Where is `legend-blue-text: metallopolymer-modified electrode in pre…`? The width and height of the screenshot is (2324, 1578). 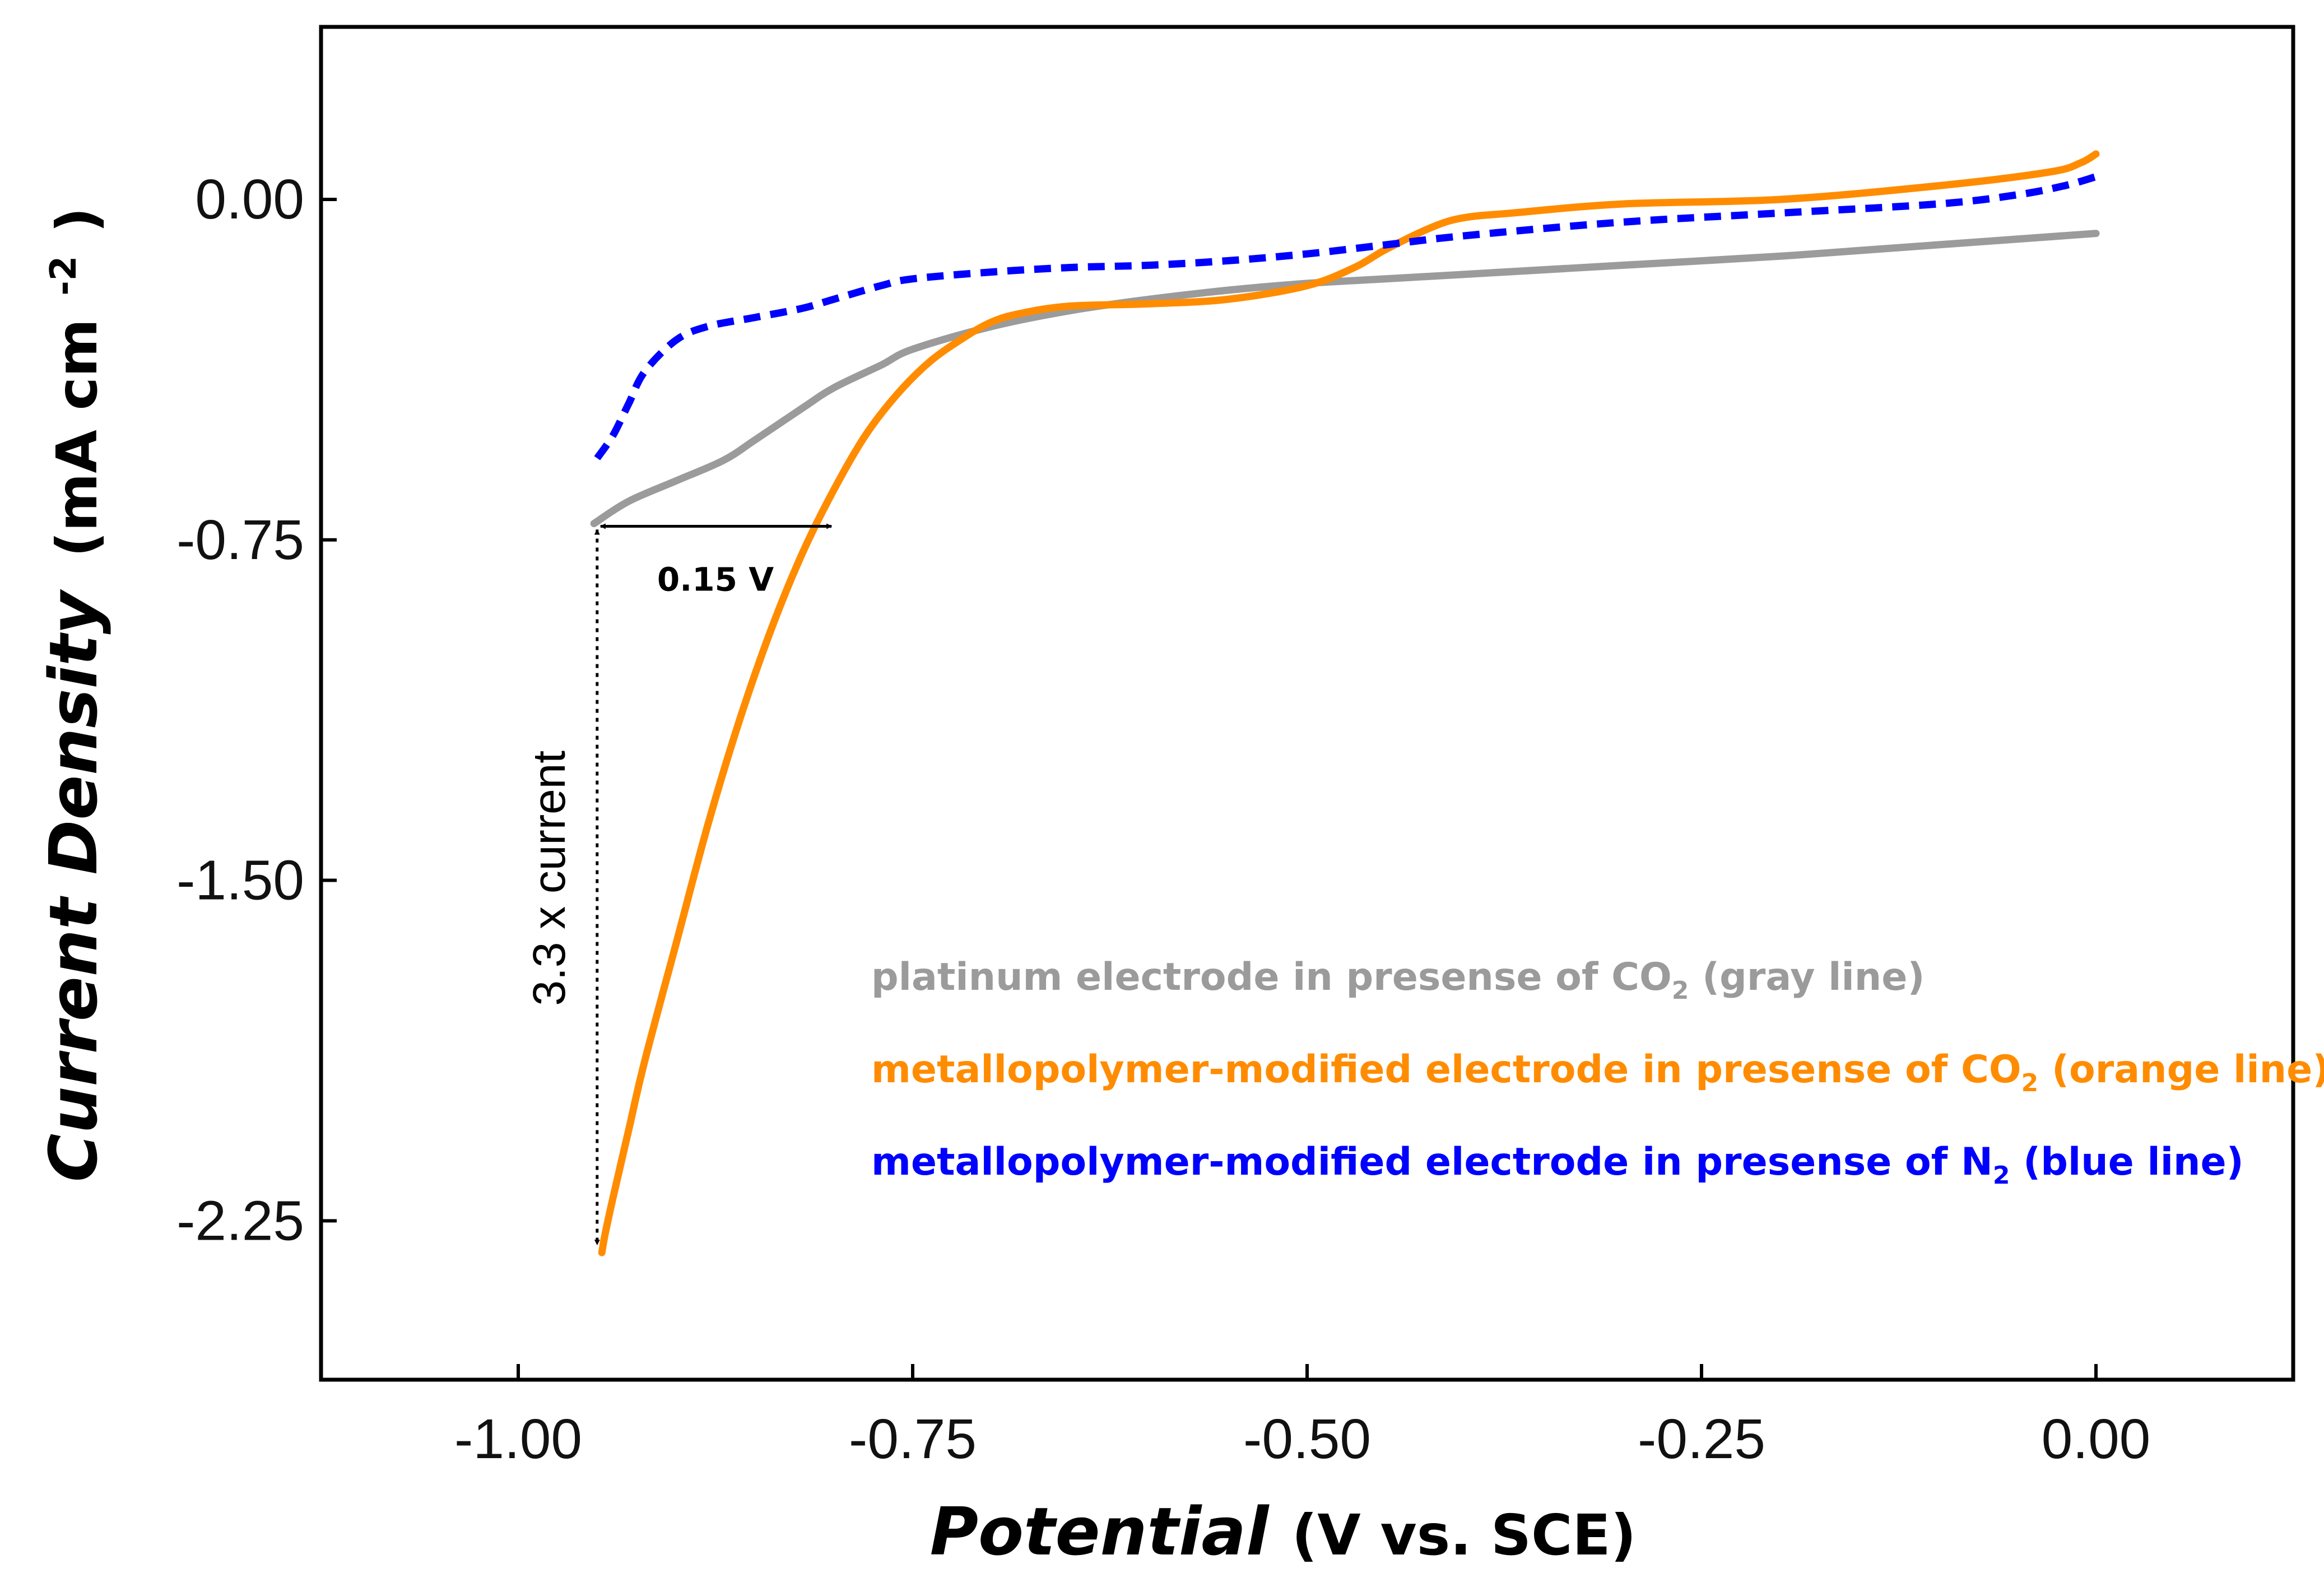
legend-blue-text: metallopolymer-modified electrode in pre… is located at coordinates (1432, 1162).